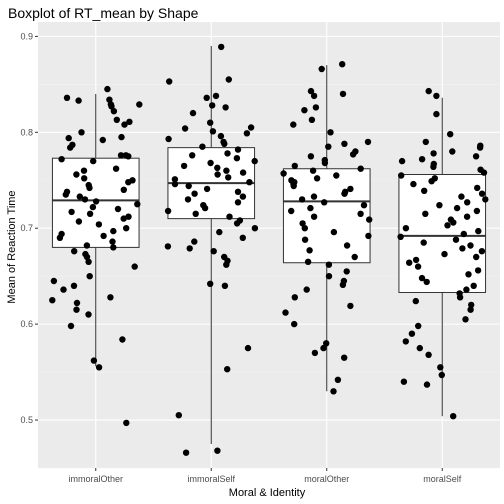 This screenshot has width=504, height=504. What do you see at coordinates (442, 479) in the screenshot?
I see `x-tick-label: moralSelf` at bounding box center [442, 479].